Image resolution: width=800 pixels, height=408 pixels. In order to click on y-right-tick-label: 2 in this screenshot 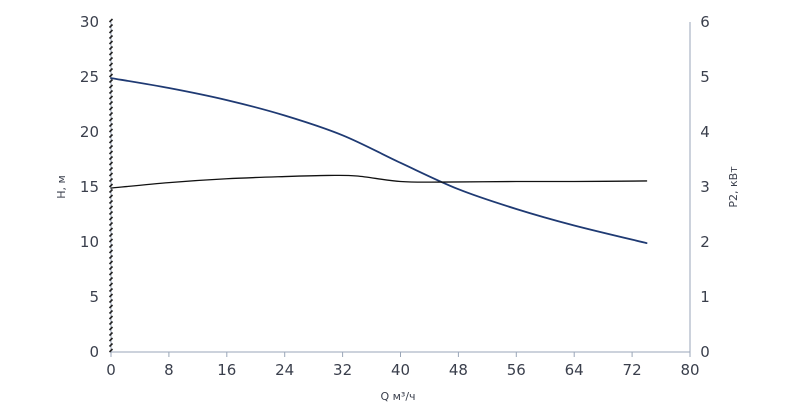, I will do `click(705, 242)`.